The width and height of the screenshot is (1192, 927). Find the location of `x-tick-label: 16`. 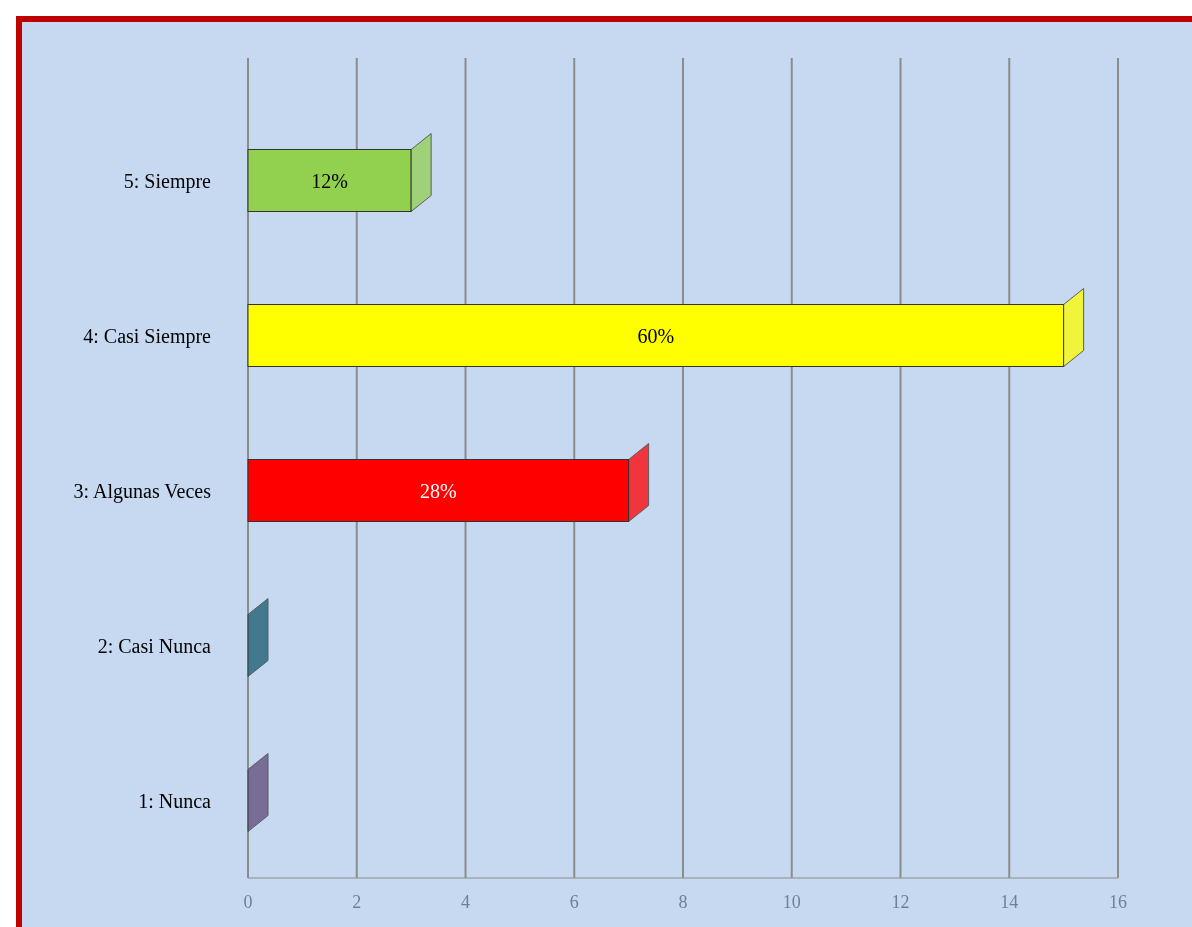

x-tick-label: 16 is located at coordinates (1118, 902).